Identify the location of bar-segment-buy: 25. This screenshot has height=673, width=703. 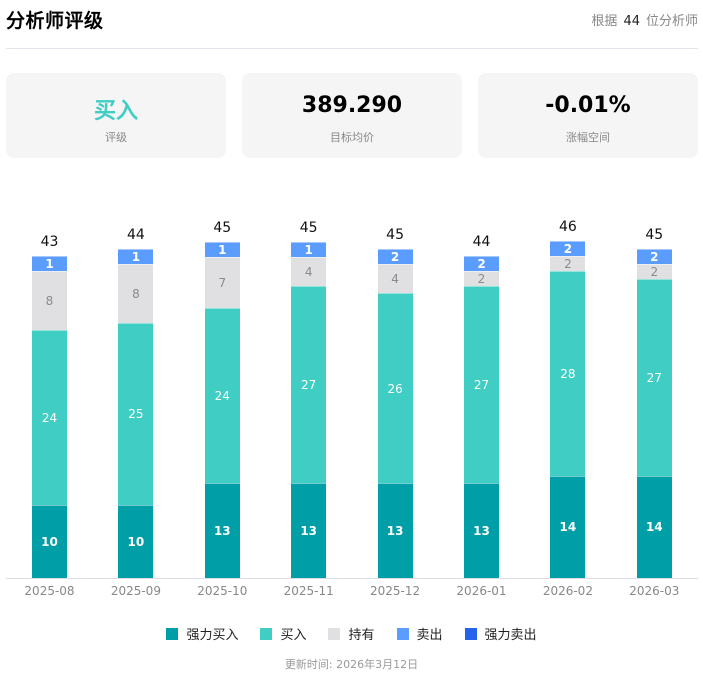
(136, 413).